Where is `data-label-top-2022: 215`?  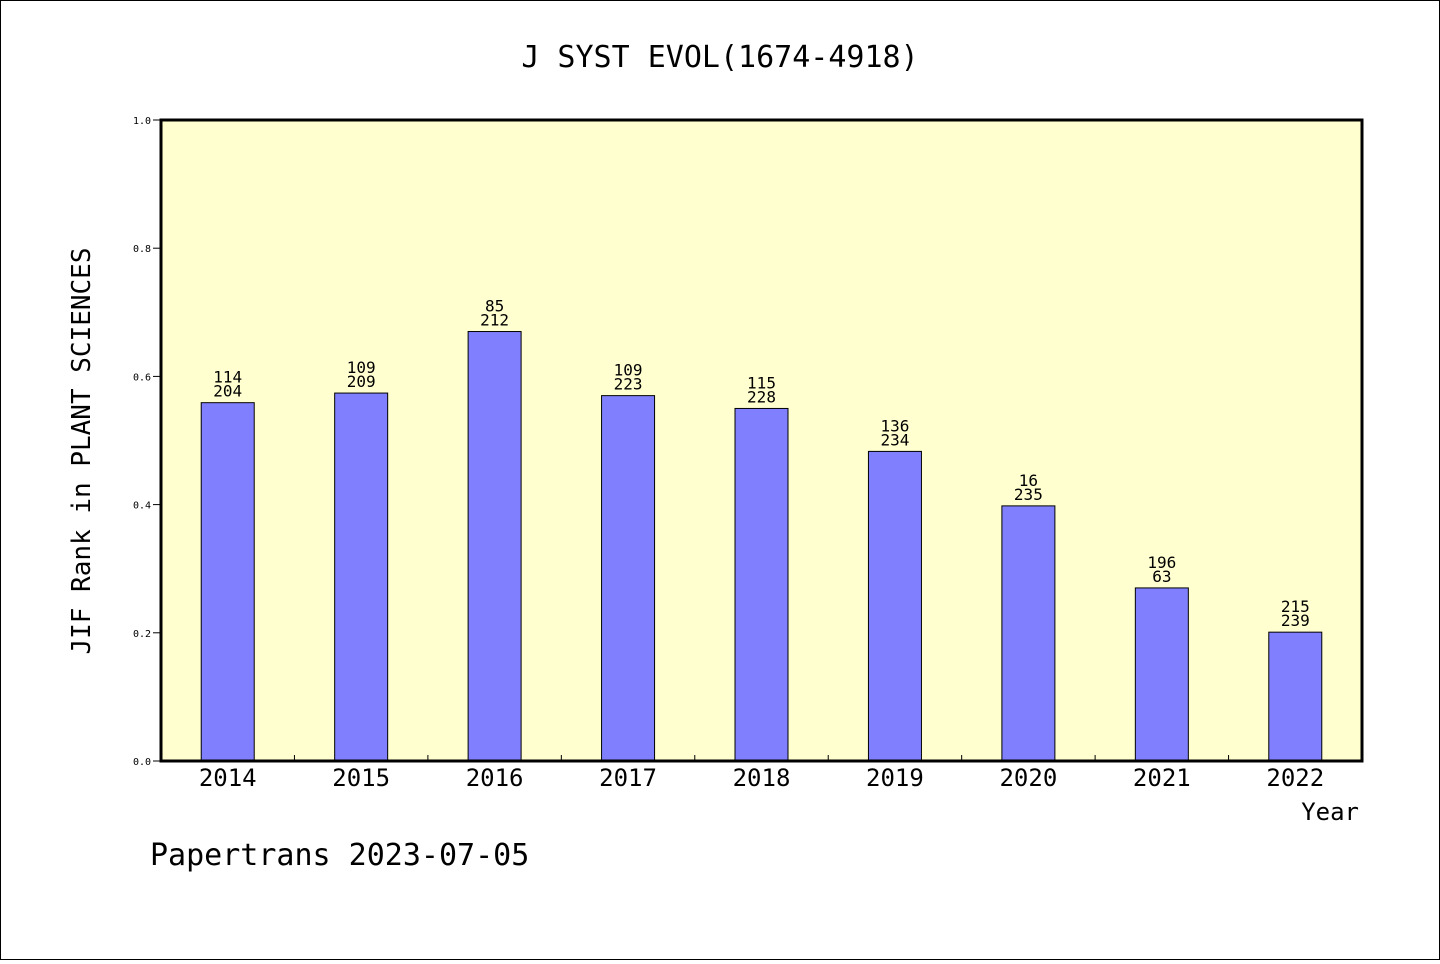
data-label-top-2022: 215 is located at coordinates (1295, 606).